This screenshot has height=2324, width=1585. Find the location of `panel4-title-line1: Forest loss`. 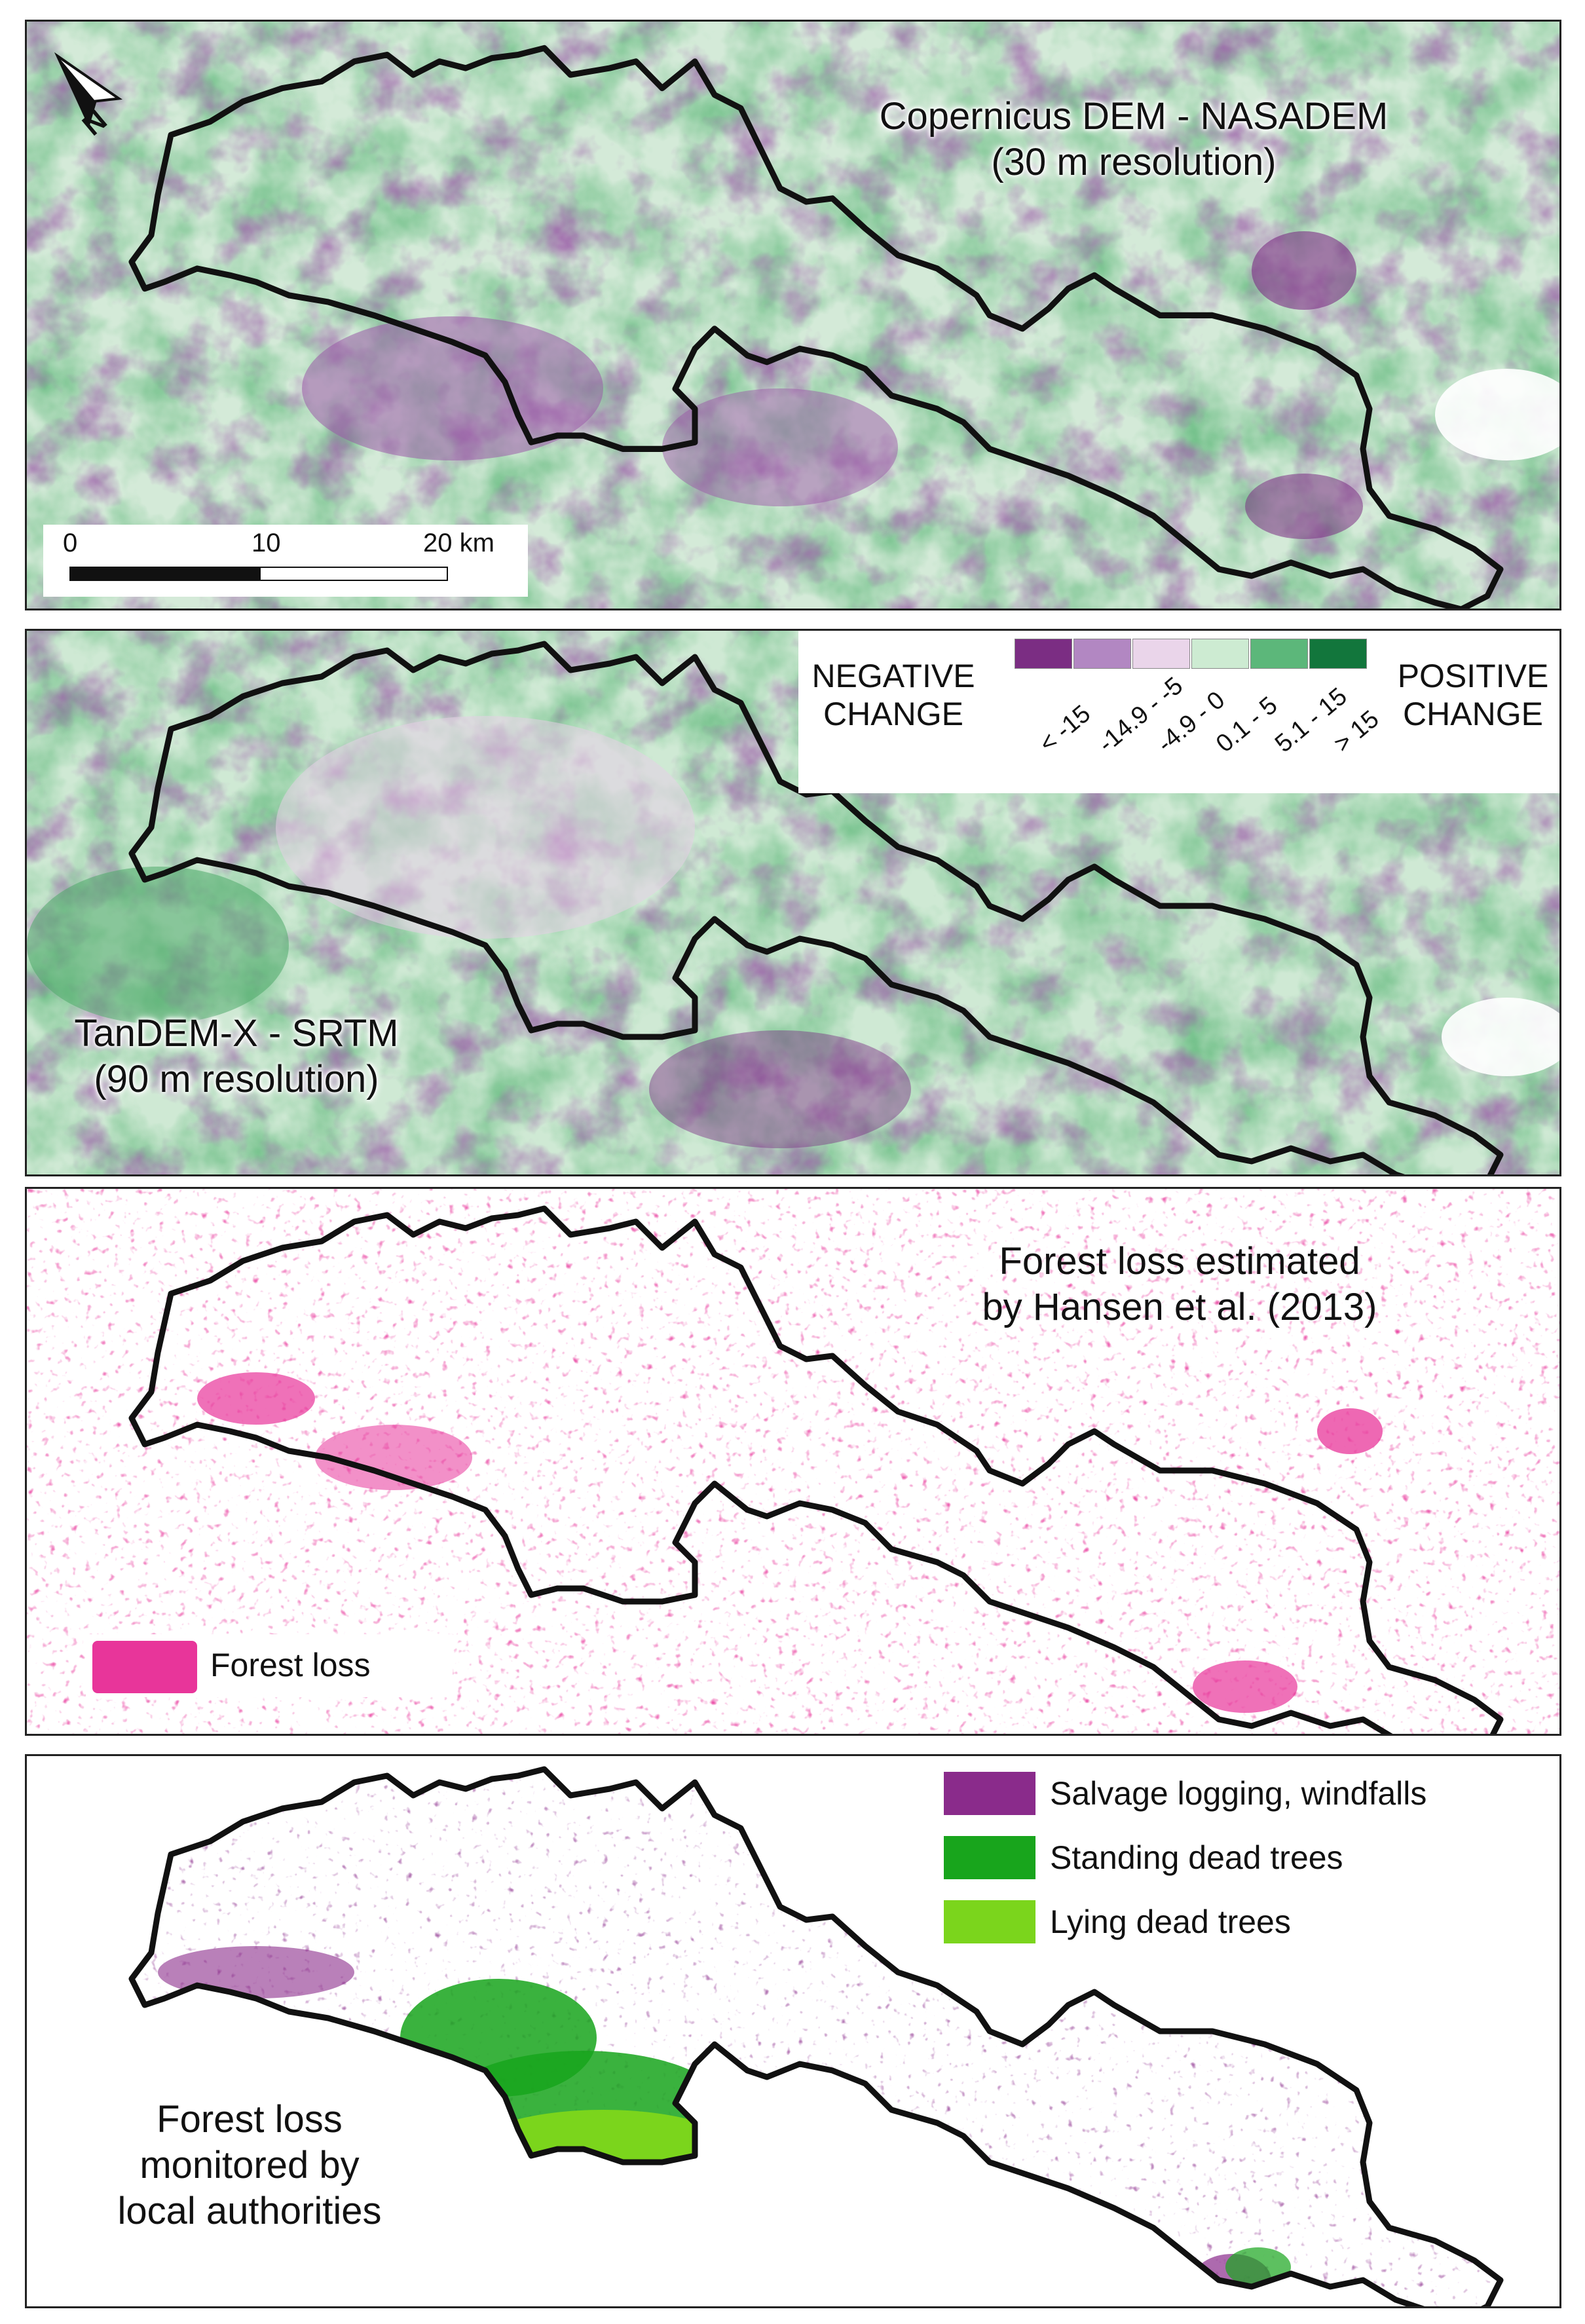

panel4-title-line1: Forest loss is located at coordinates (250, 2119).